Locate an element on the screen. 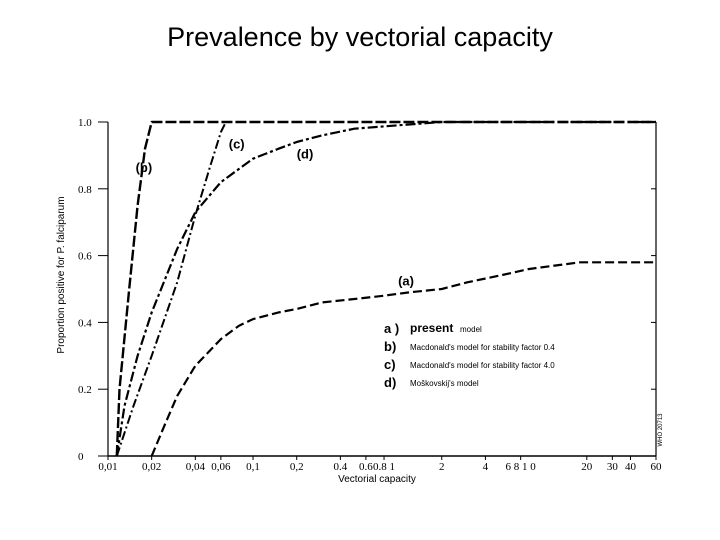 The height and width of the screenshot is (540, 720). curve-label: (b) is located at coordinates (144, 167).